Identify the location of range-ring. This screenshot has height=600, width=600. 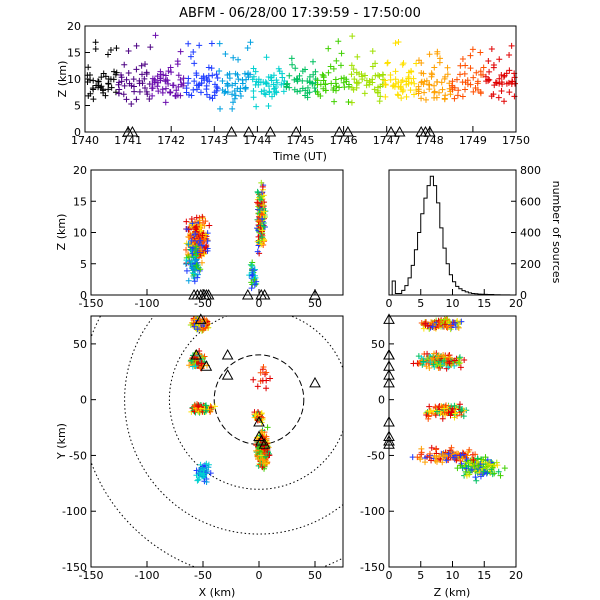
(259, 399).